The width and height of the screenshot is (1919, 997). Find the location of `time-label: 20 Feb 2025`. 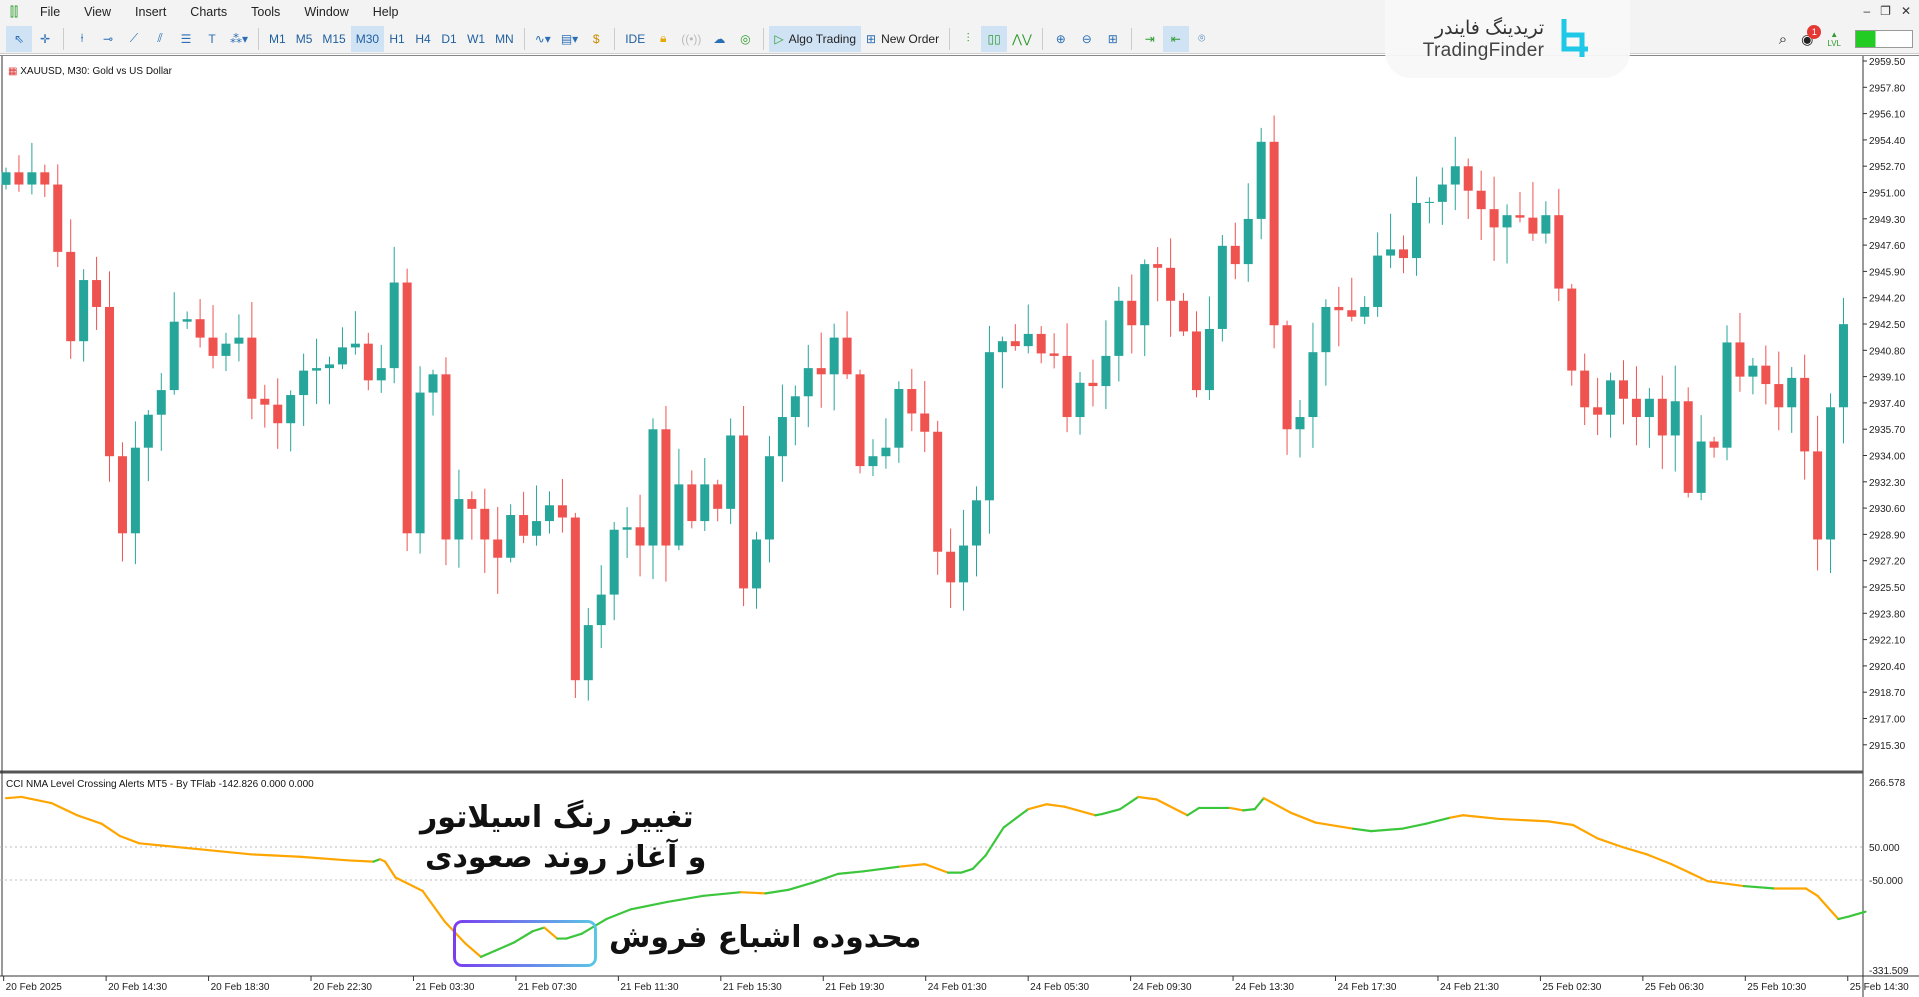

time-label: 20 Feb 2025 is located at coordinates (34, 987).